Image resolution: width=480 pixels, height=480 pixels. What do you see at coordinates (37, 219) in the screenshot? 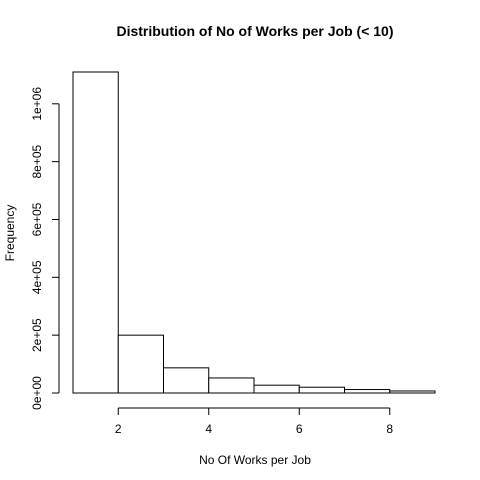
I see `y-tick-label: 6e+05` at bounding box center [37, 219].